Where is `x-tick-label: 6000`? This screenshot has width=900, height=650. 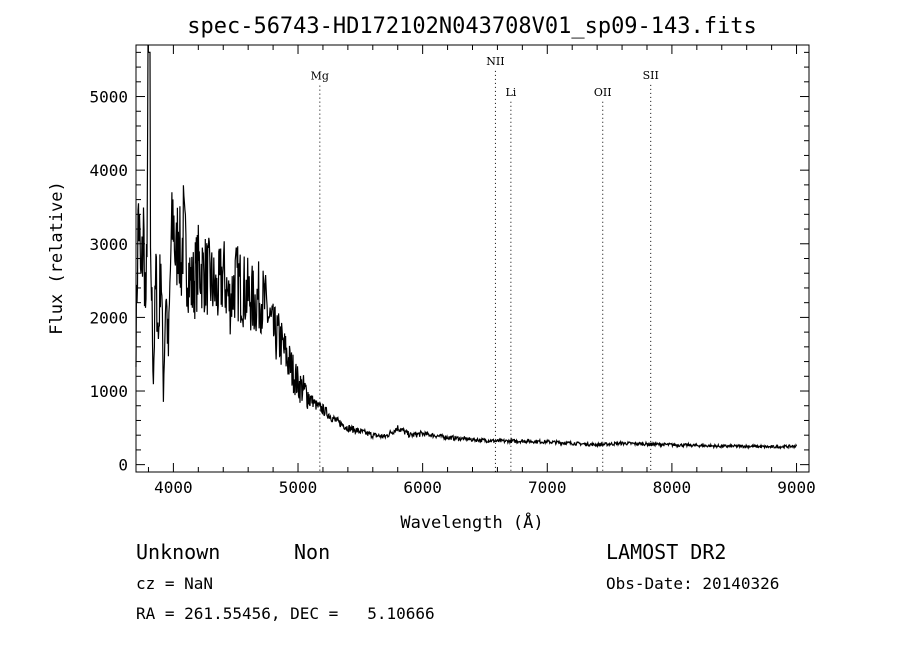 x-tick-label: 6000 is located at coordinates (422, 487).